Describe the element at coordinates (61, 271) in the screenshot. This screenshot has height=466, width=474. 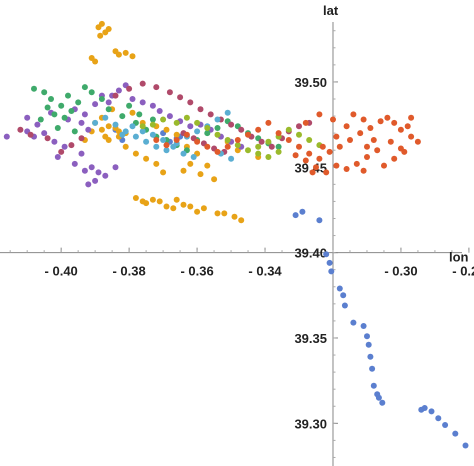
I see `x-tick-label: - 0.40` at that location.